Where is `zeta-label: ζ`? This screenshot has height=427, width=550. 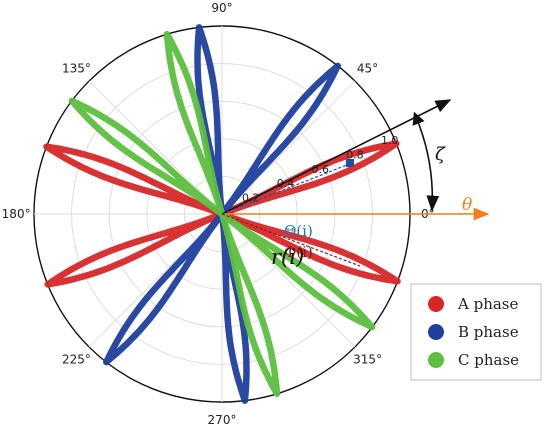 zeta-label: ζ is located at coordinates (440, 154).